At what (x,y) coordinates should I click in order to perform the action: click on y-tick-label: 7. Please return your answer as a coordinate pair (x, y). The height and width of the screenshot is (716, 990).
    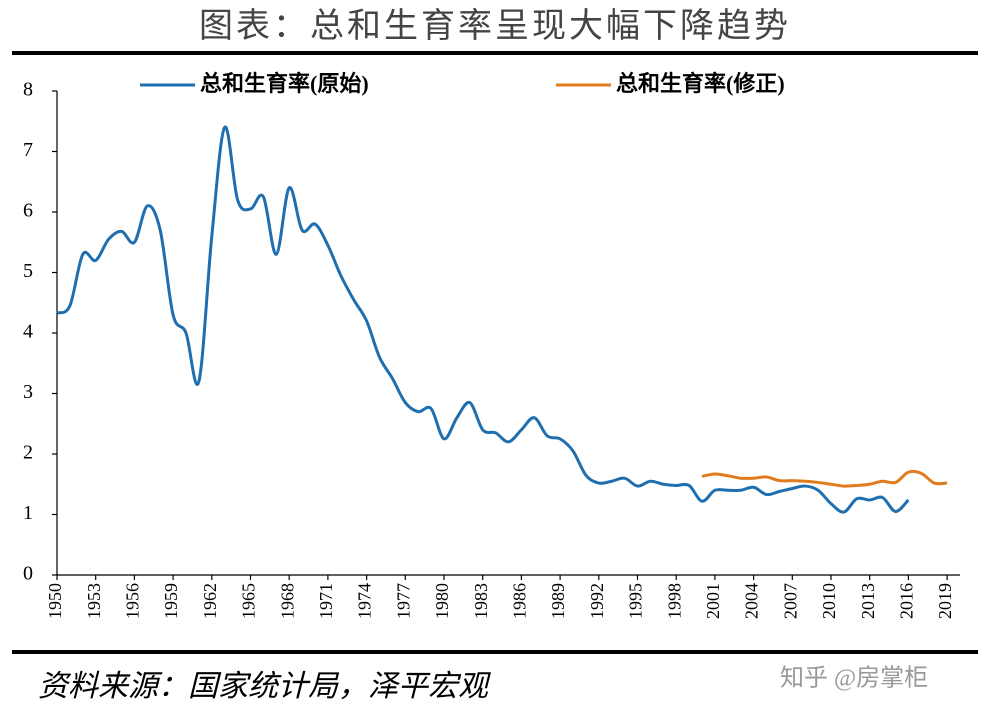
    Looking at the image, I should click on (28, 150).